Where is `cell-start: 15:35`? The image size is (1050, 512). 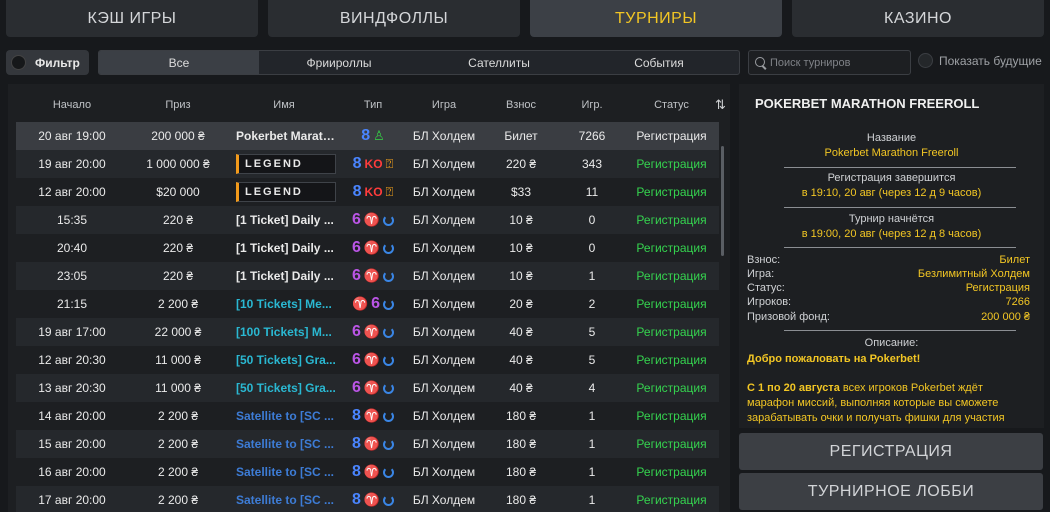 cell-start: 15:35 is located at coordinates (72, 220).